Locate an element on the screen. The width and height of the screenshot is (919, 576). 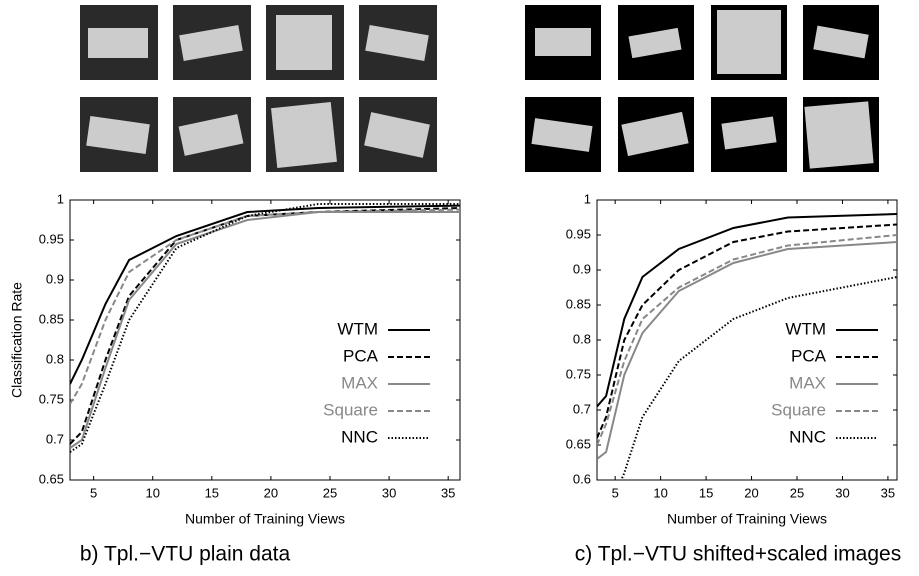
caption: b) Tpl.−VTU plain data is located at coordinates (185, 554).